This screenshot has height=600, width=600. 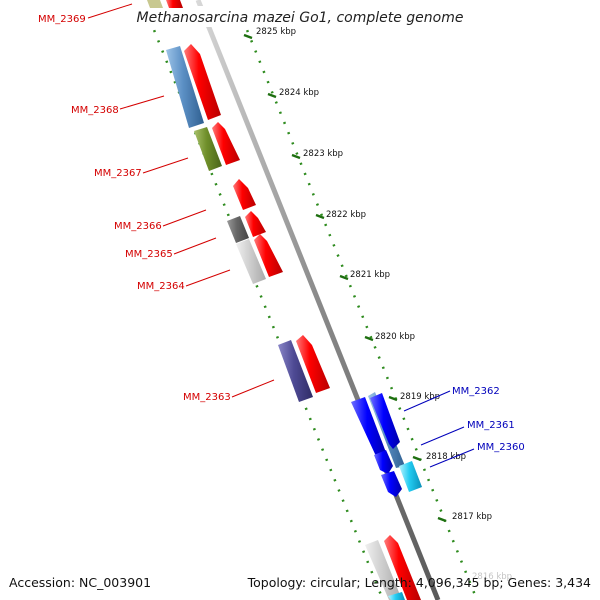 I want to click on tick-label-2821: 2821 kbp, so click(x=370, y=275).